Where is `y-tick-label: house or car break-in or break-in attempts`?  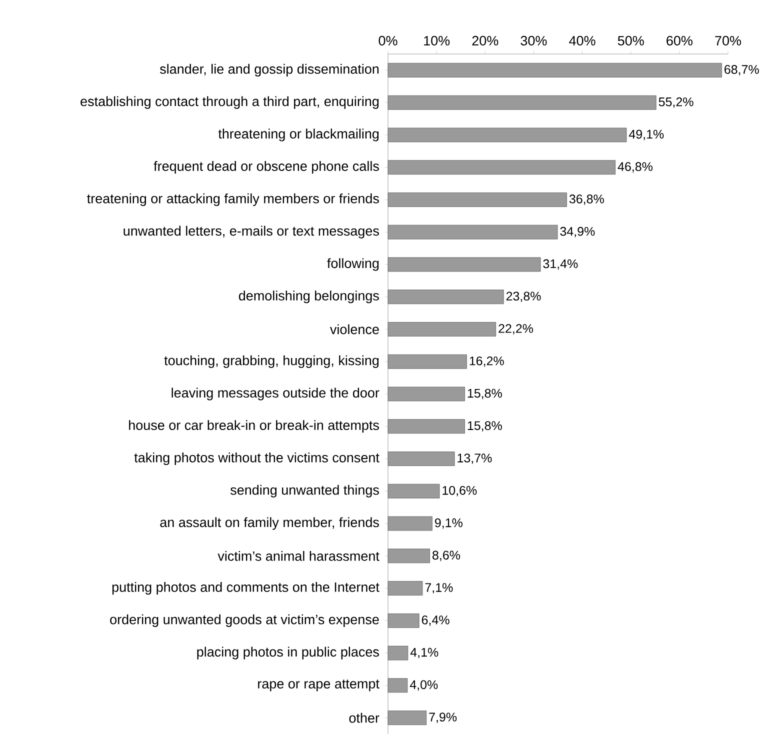
y-tick-label: house or car break-in or break-in attempts is located at coordinates (254, 426).